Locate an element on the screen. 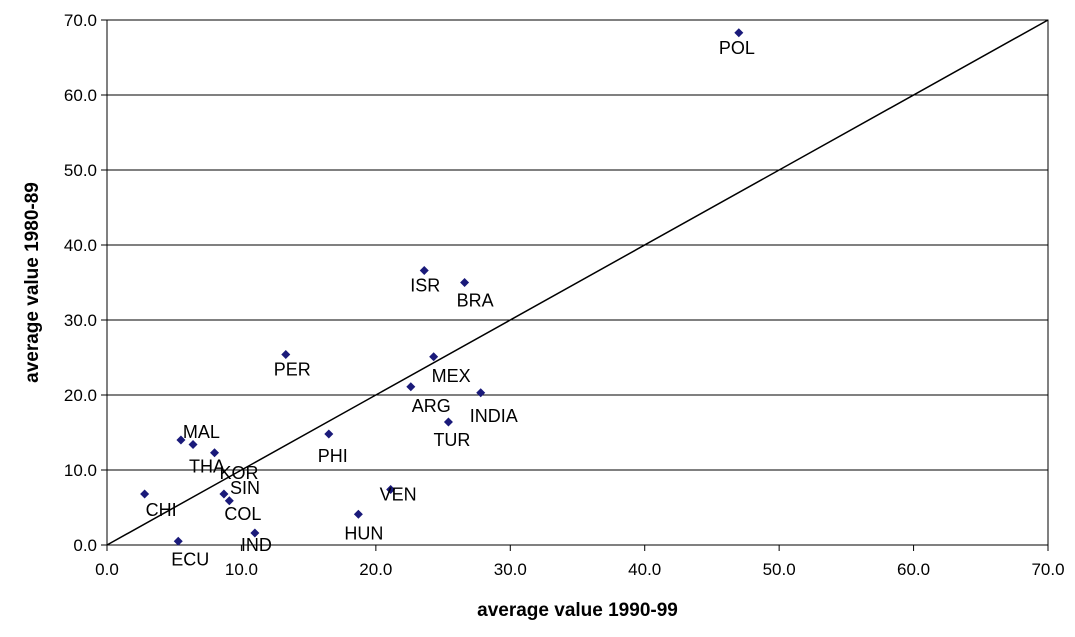  point-label-chi: CHI is located at coordinates (161, 510).